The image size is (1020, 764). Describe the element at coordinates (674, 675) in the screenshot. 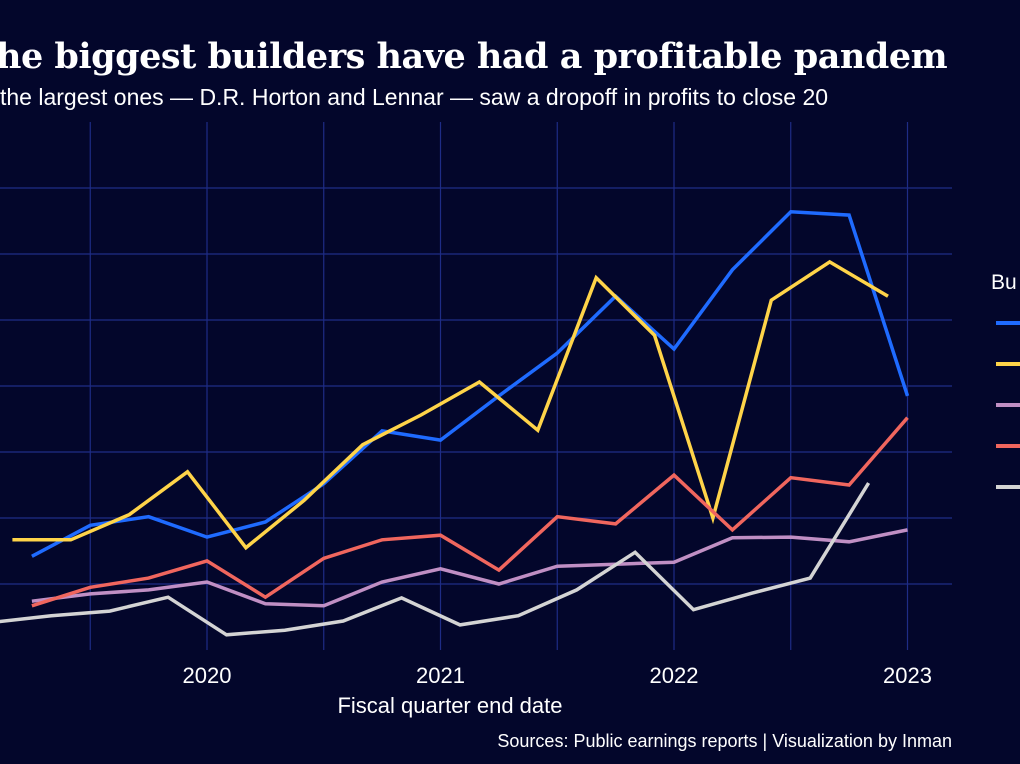

I see `x-tick-label: 2022` at that location.